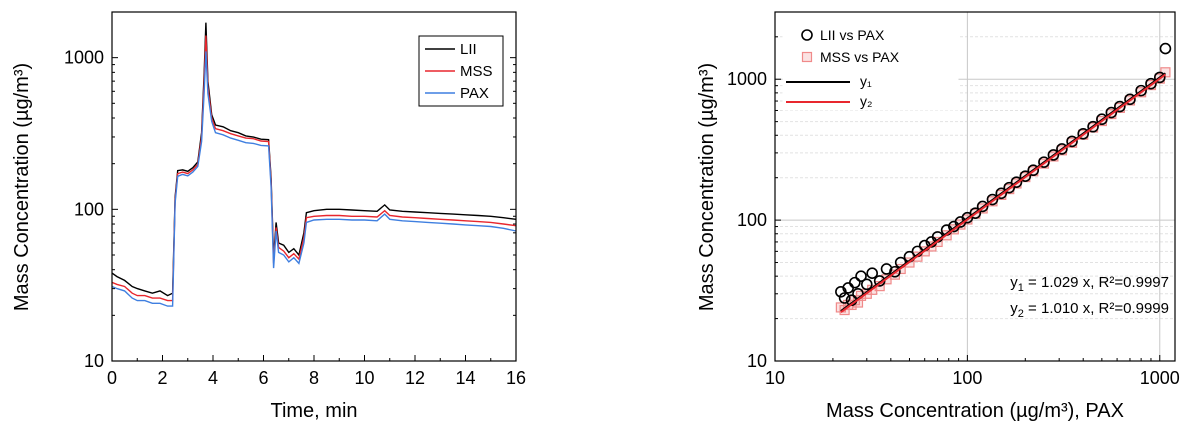  I want to click on legend-label-lii-vs-pax: LII vs PAX, so click(852, 35).